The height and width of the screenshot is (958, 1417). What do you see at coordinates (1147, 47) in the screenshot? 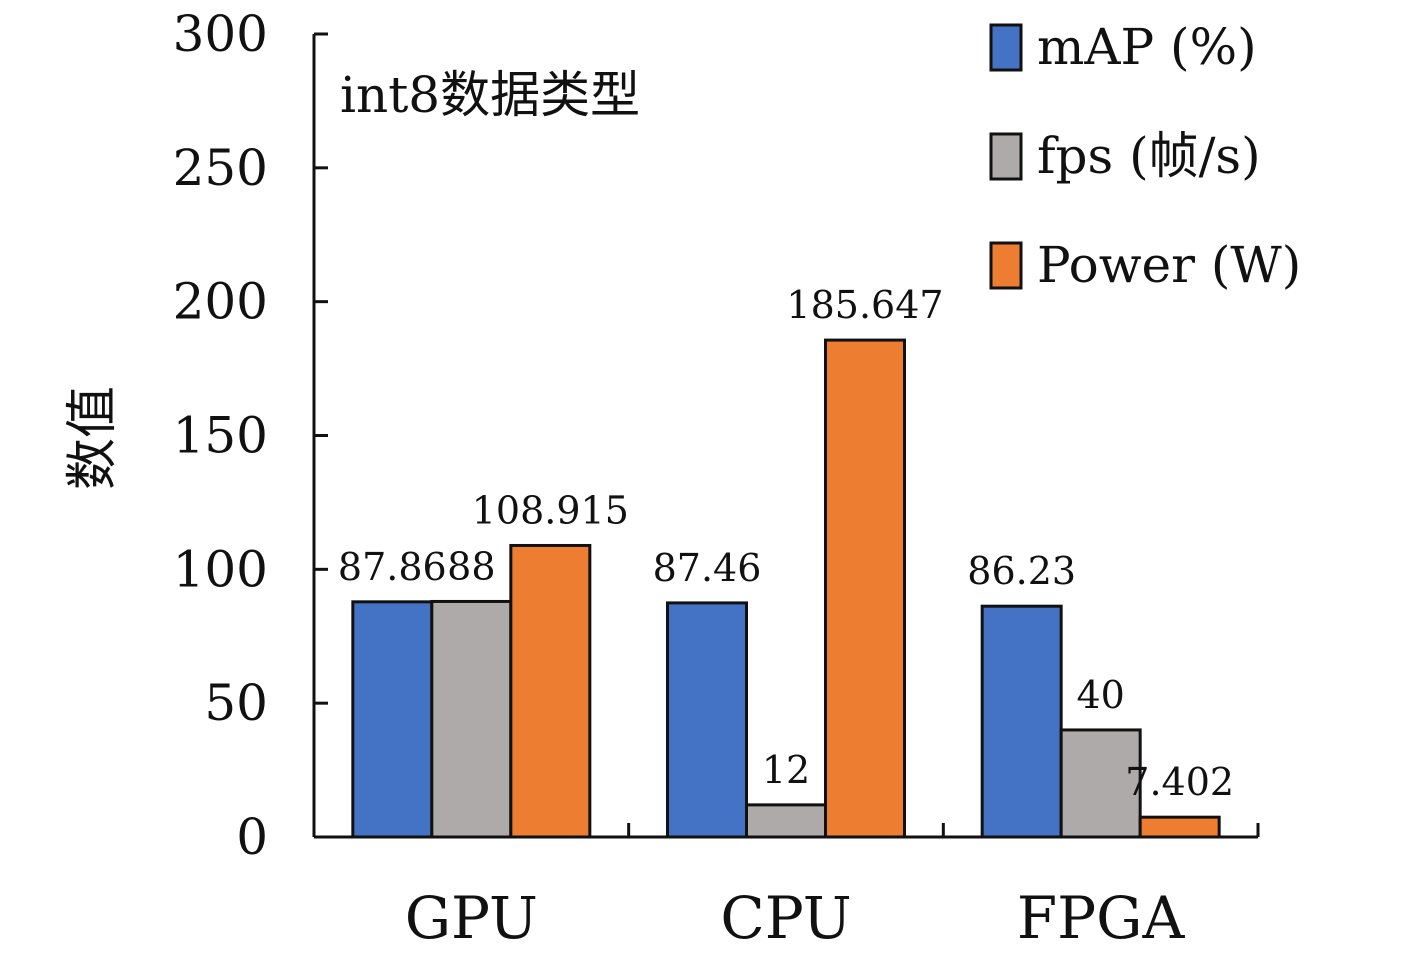
I see `legend-label: mAP (%)` at bounding box center [1147, 47].